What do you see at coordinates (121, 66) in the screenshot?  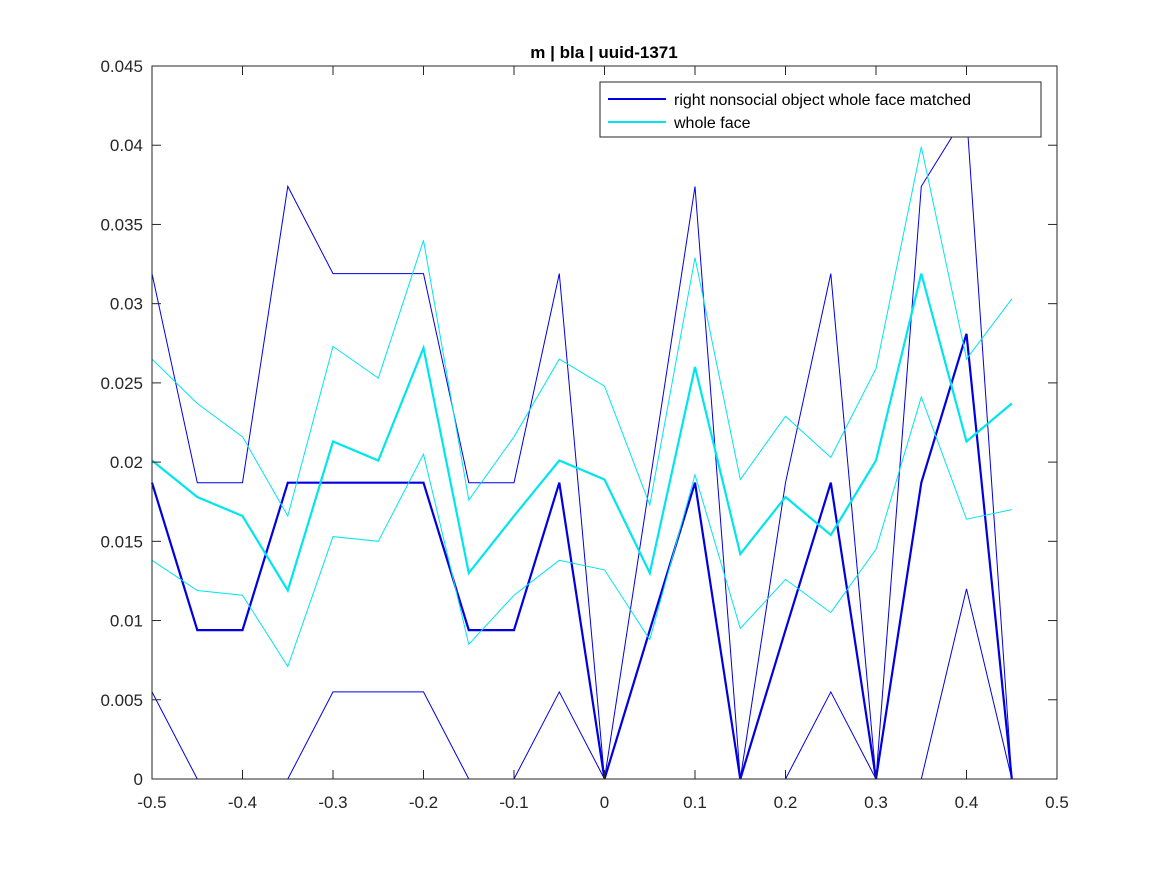 I see `y-tick-label: 0.045` at bounding box center [121, 66].